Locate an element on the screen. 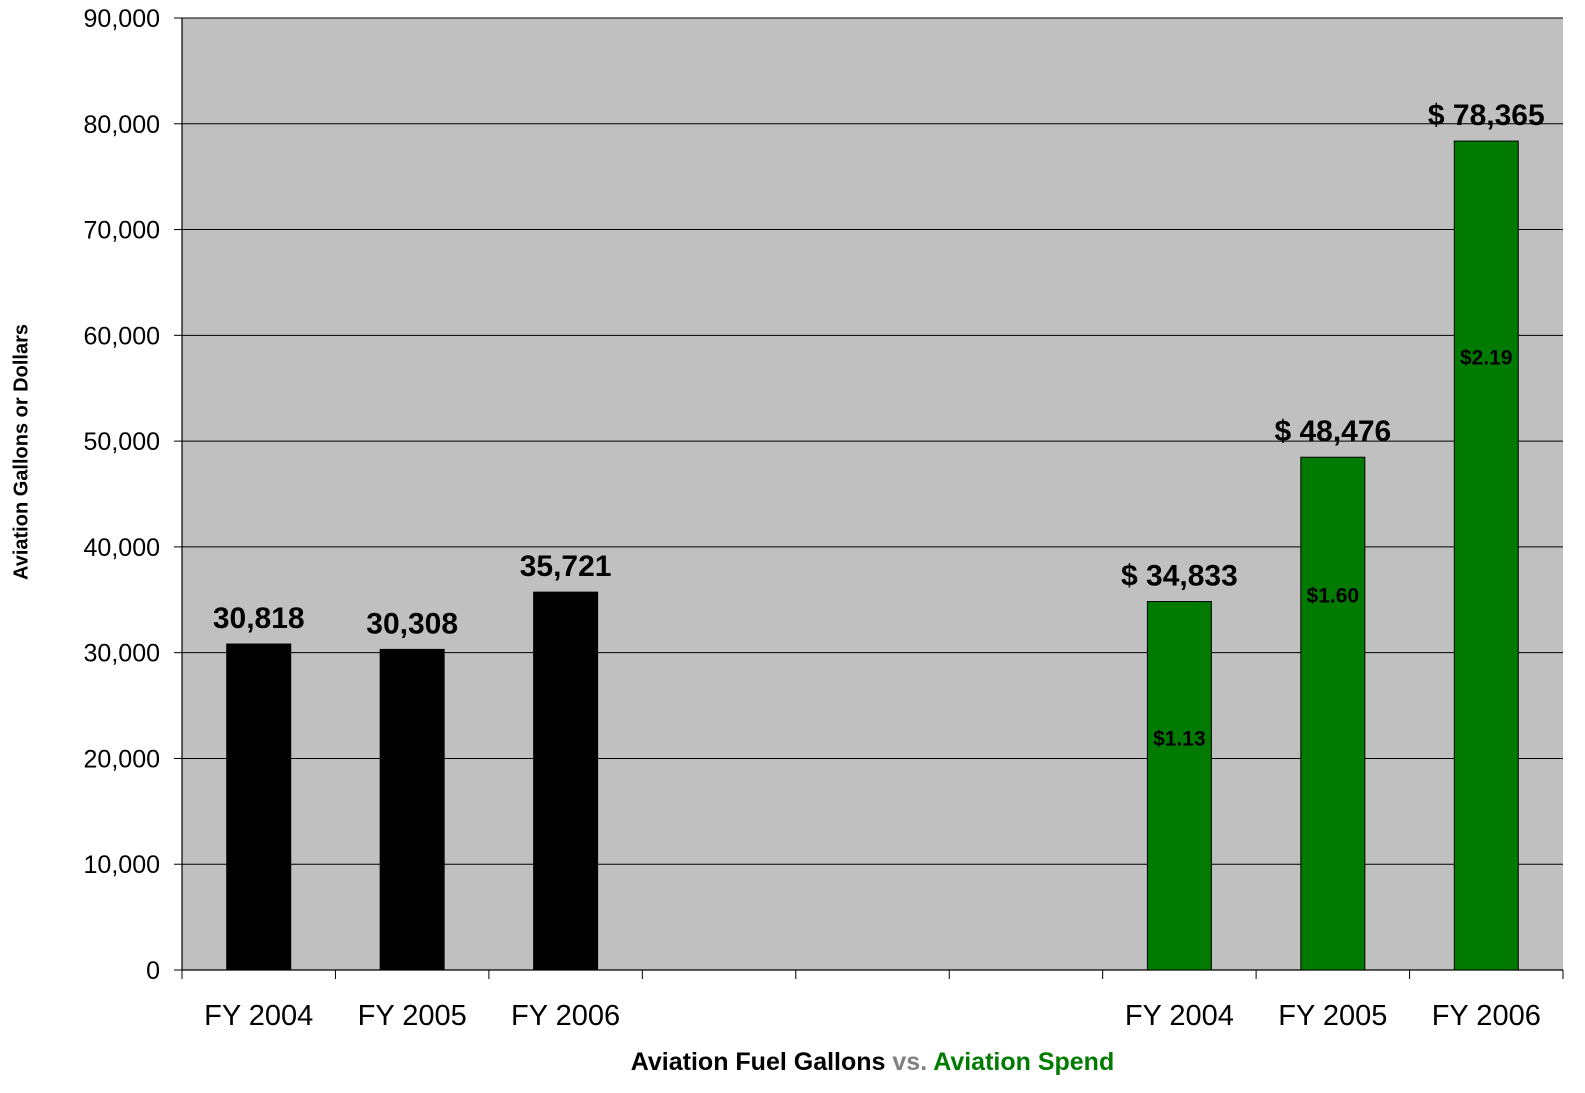 The image size is (1585, 1093). x-axis-title-spend: Aviation Spend is located at coordinates (1024, 1062).